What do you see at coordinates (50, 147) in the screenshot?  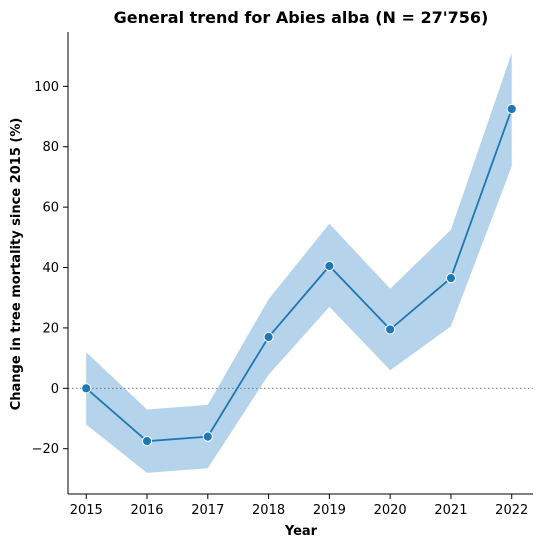 I see `y-tick-label: 80` at bounding box center [50, 147].